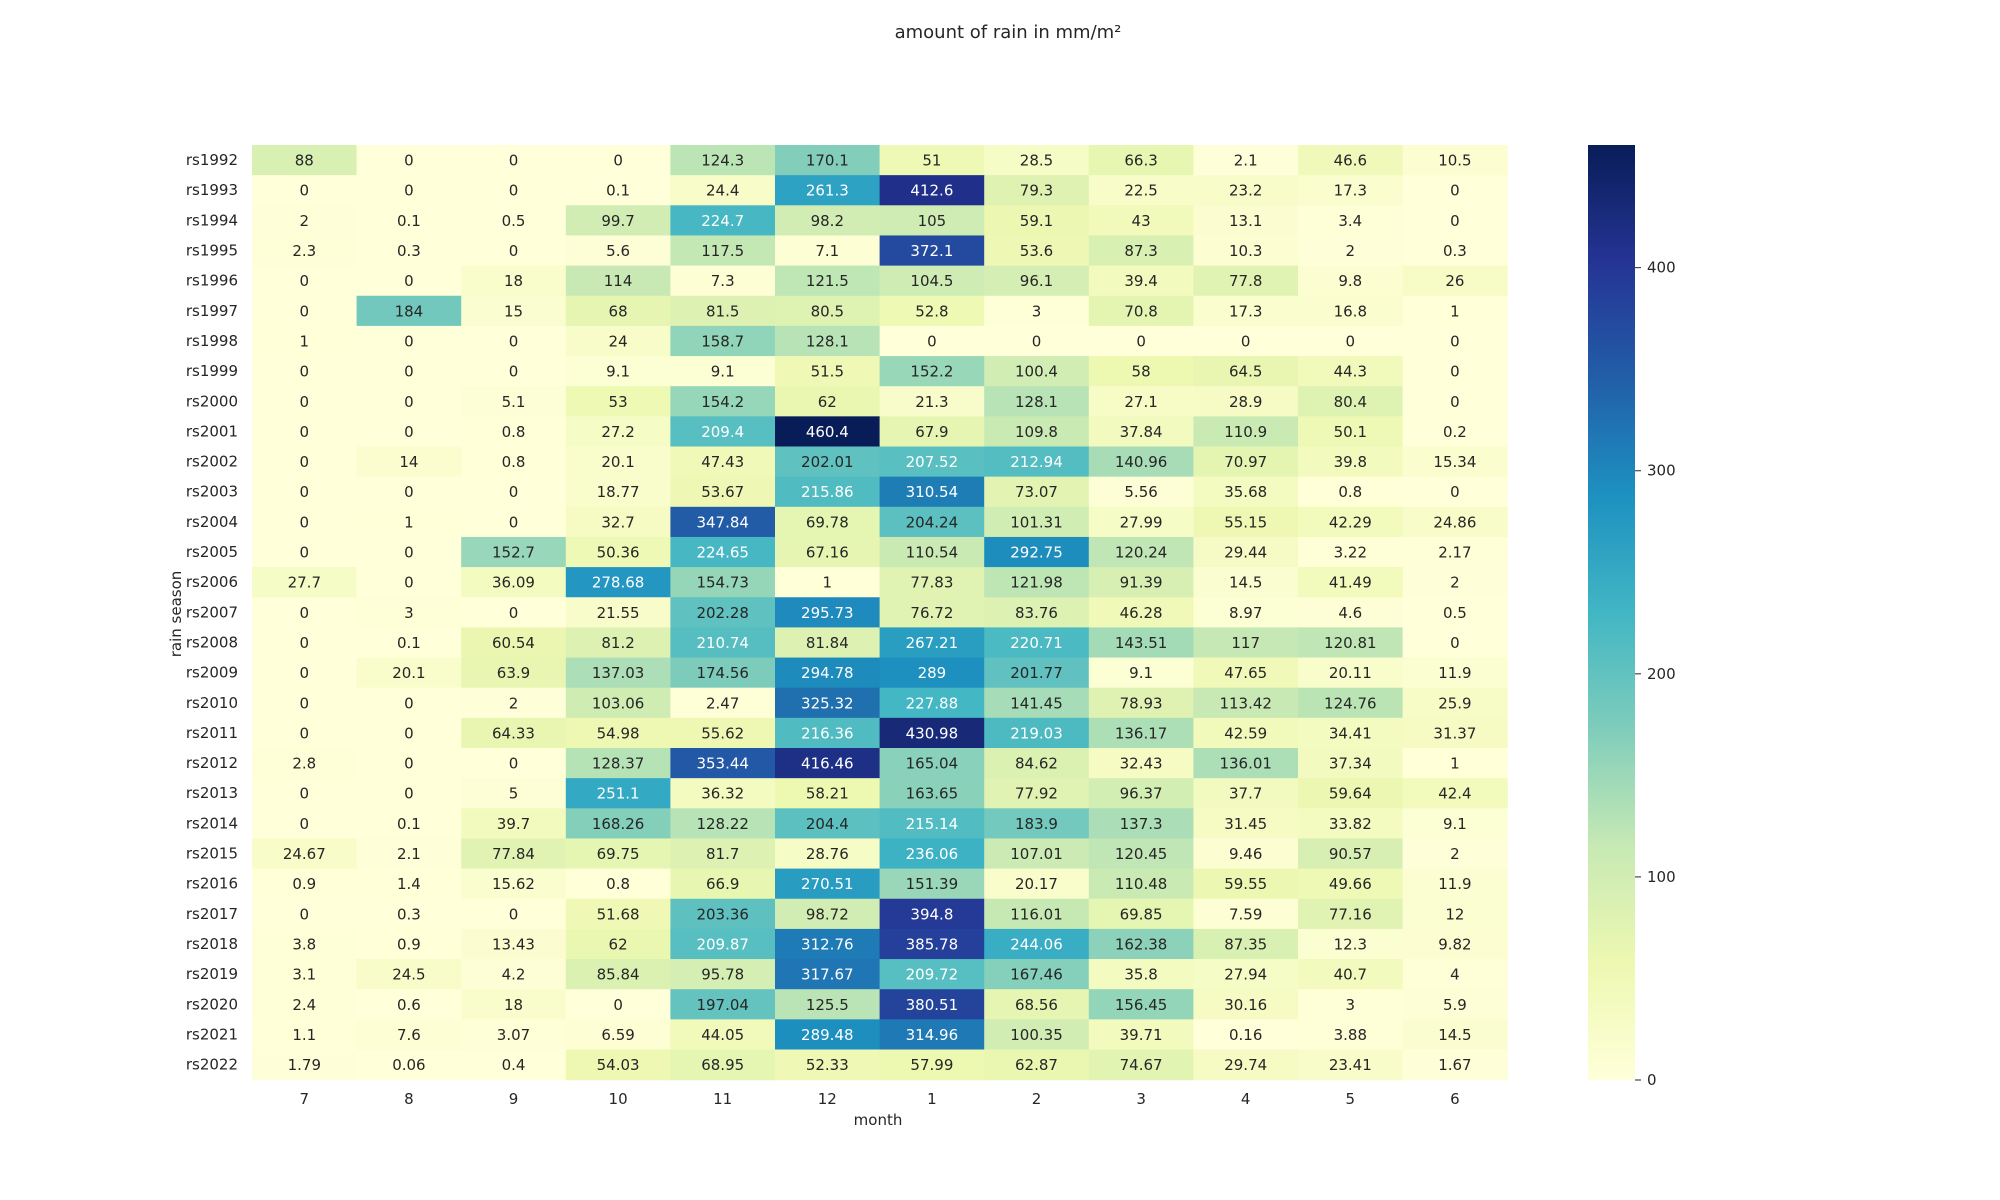 Image resolution: width=2000 pixels, height=1200 pixels. I want to click on cell-value-label: 244.06, so click(1036, 944).